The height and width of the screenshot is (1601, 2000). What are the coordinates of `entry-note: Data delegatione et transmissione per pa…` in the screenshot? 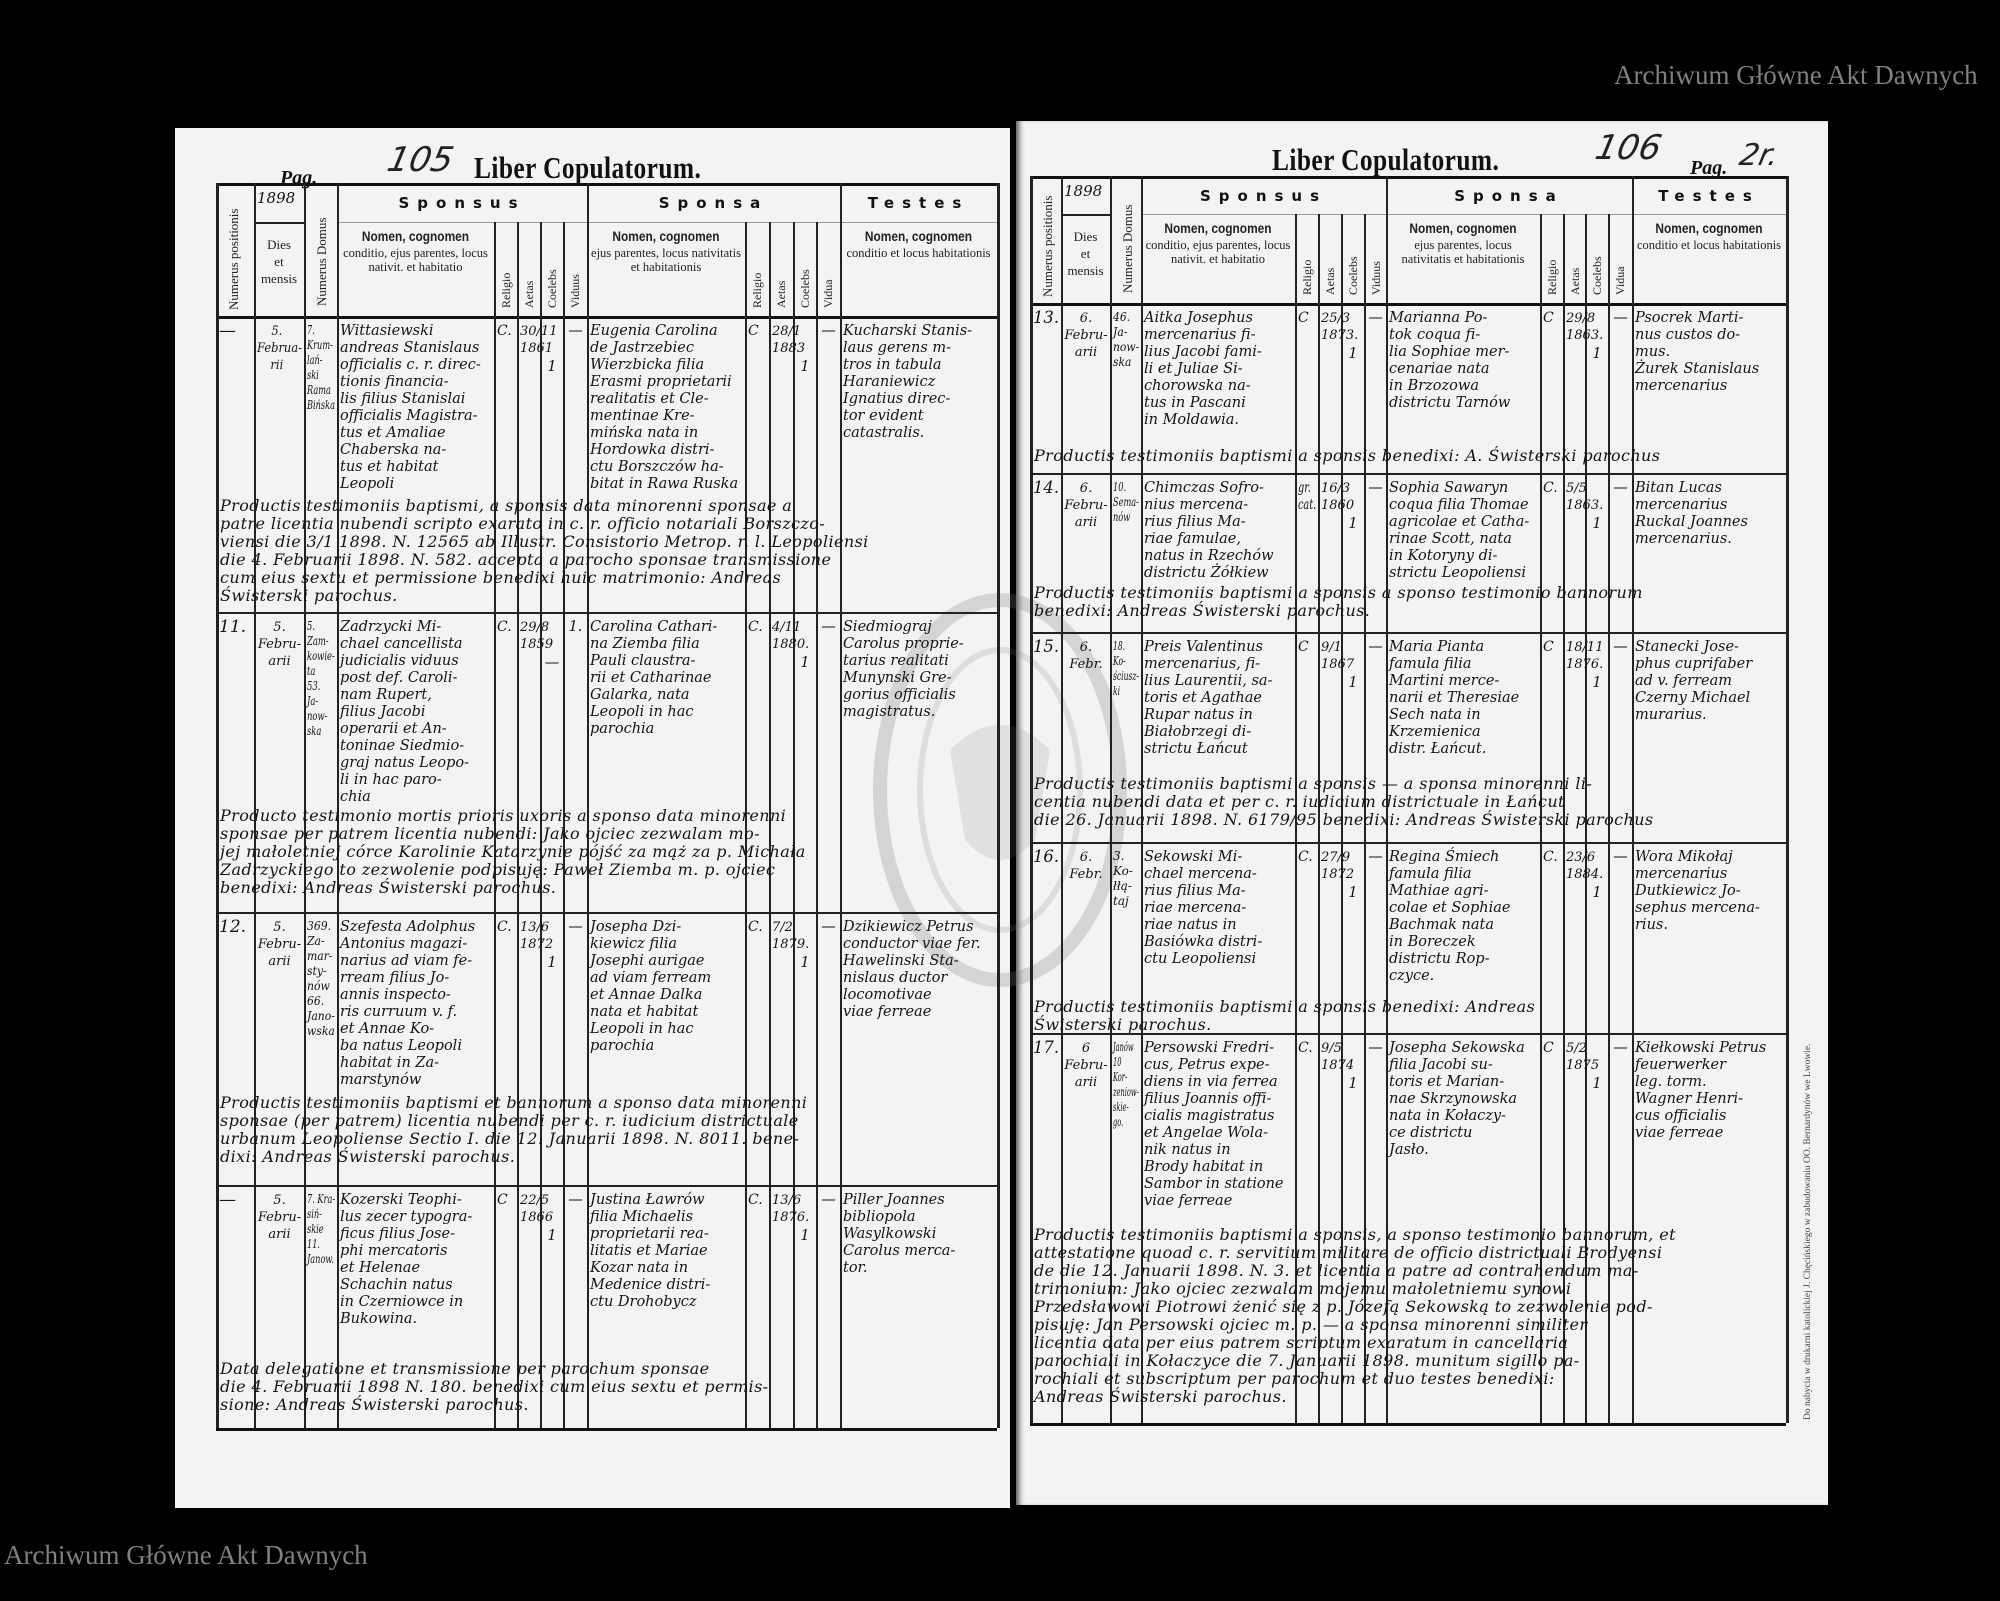 It's located at (494, 1386).